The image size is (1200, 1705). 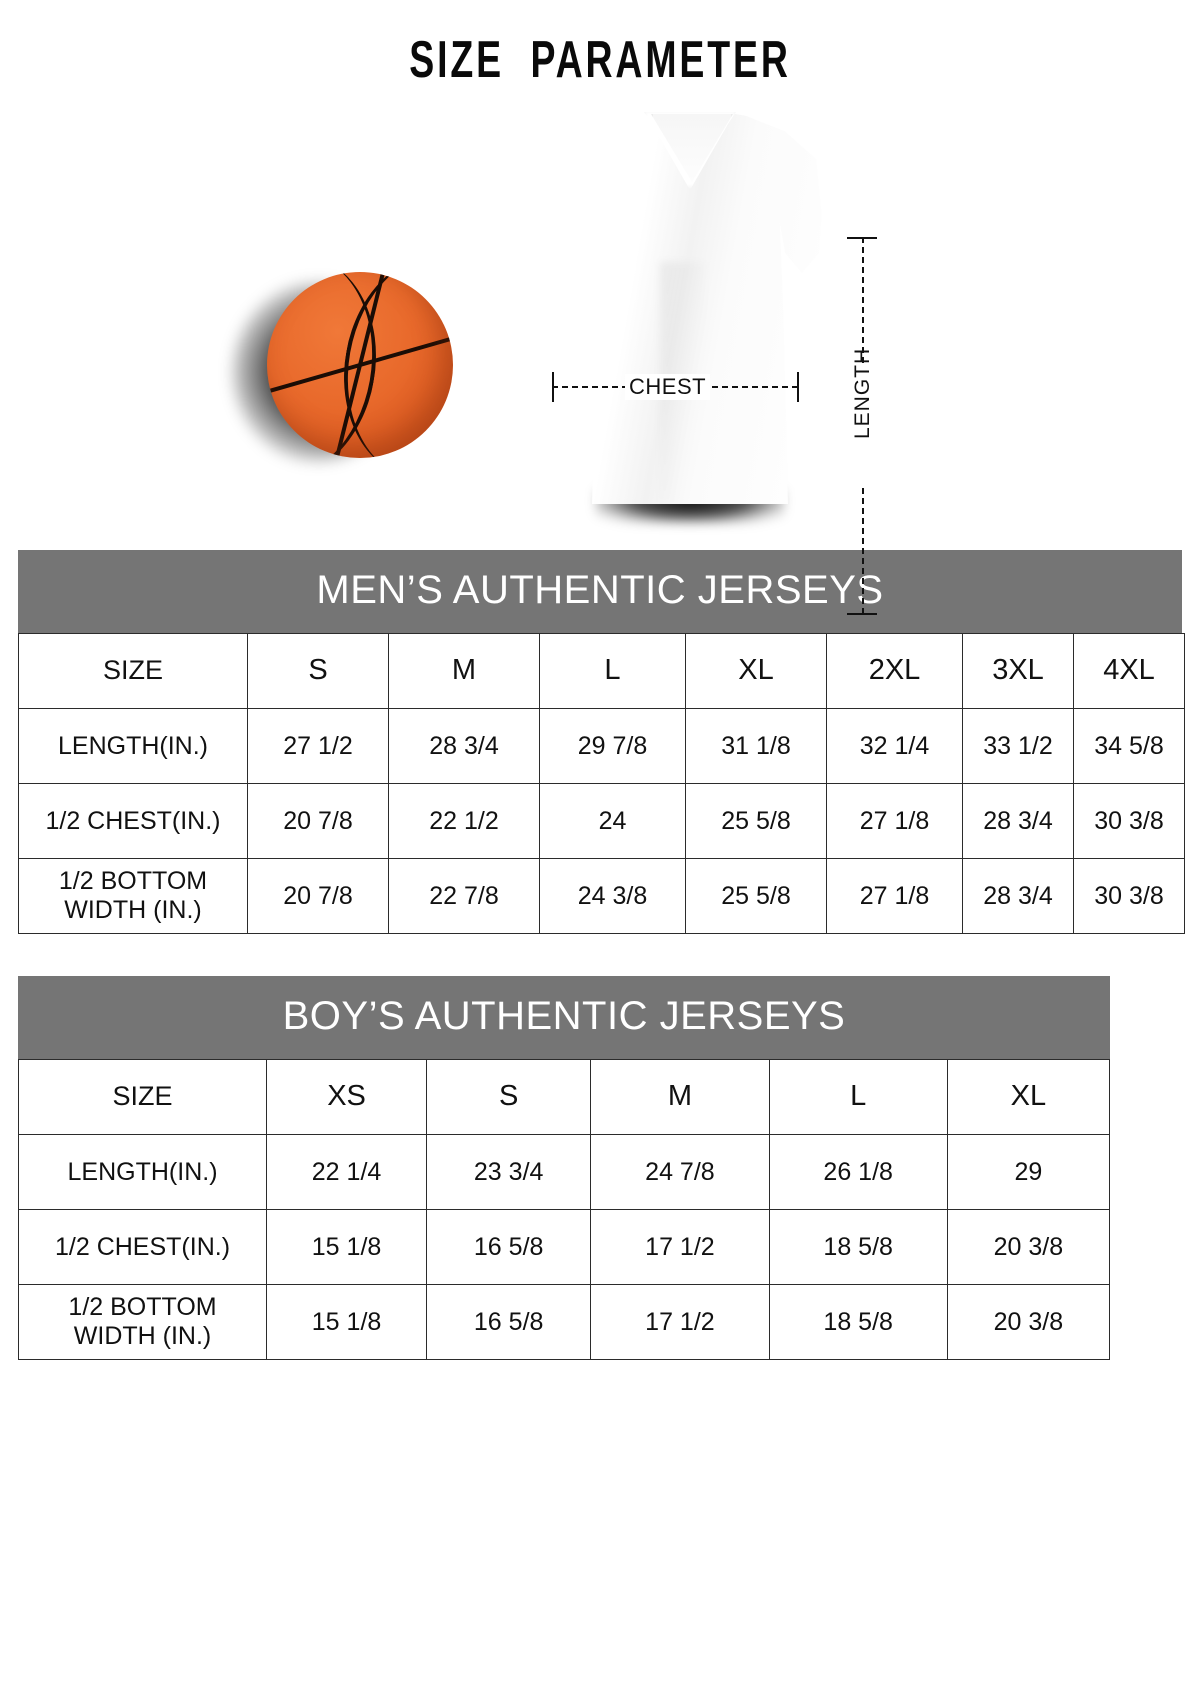 I want to click on table-cell: 34 5/8, so click(x=1129, y=746).